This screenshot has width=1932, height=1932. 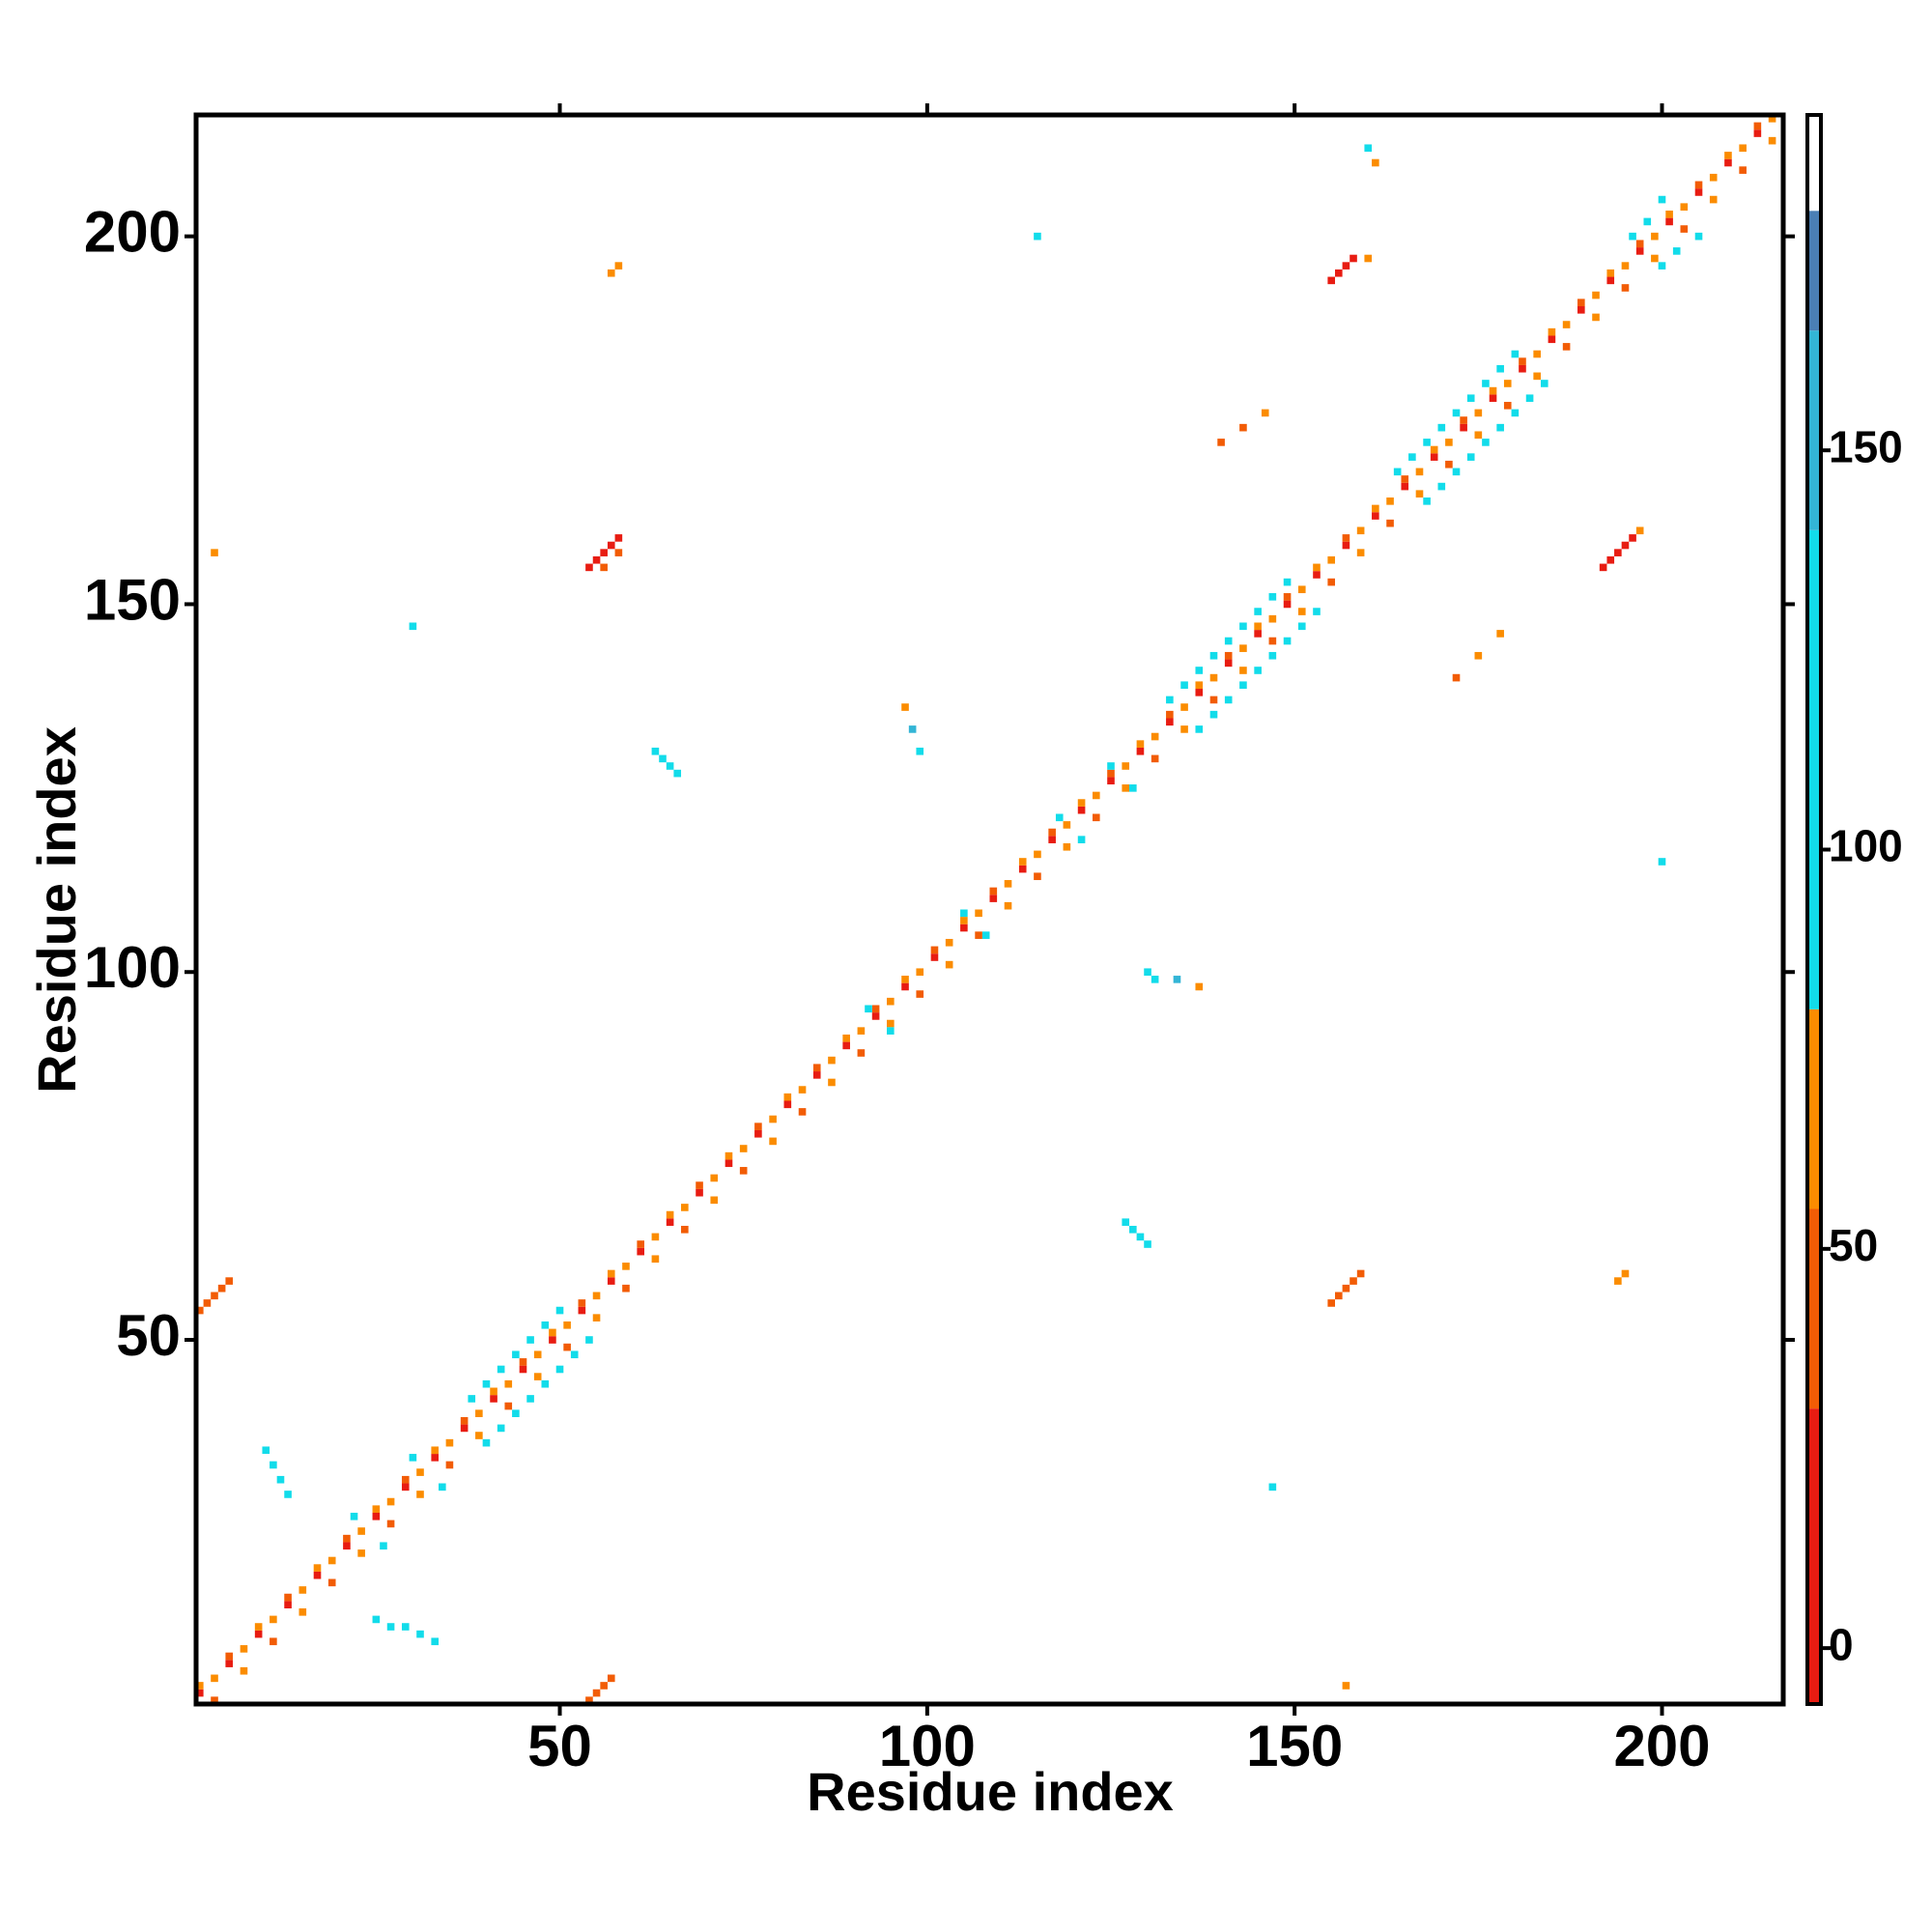 I want to click on y-tick-label: 150, so click(x=132, y=599).